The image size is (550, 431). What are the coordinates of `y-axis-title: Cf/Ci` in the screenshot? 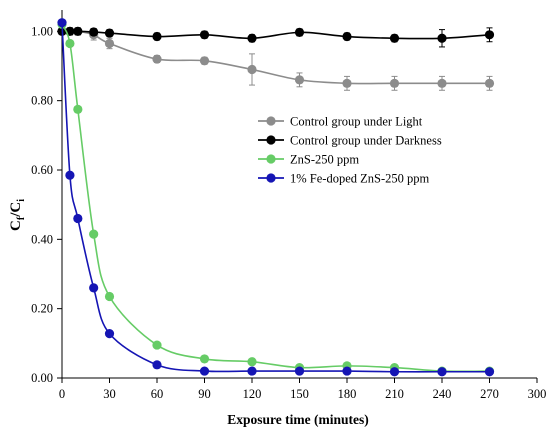 It's located at (17, 215).